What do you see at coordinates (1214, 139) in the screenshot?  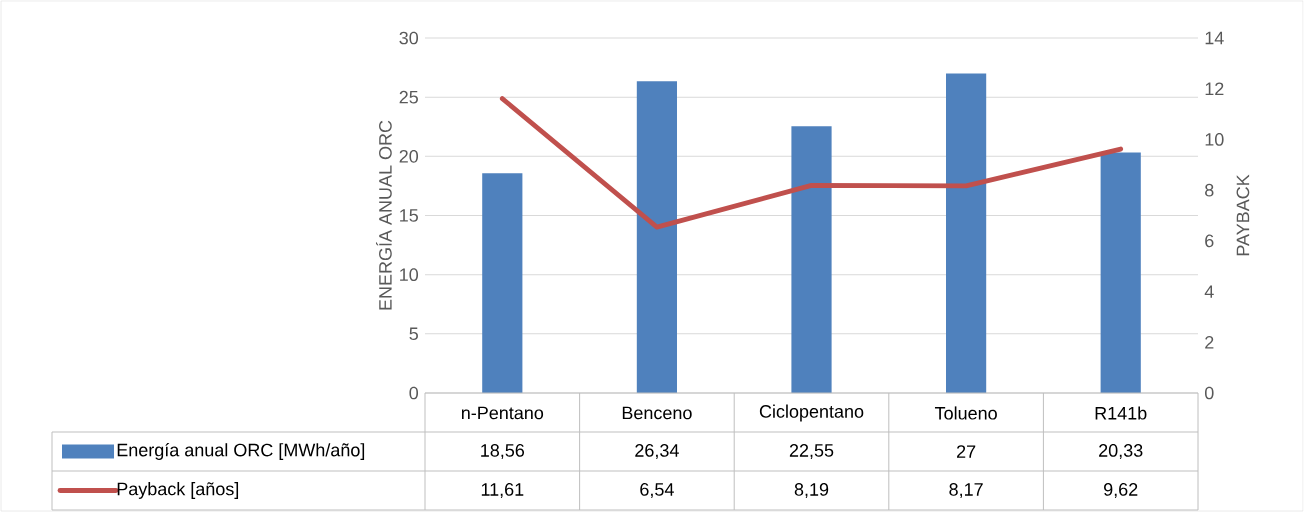 I see `y2-tick-label: 10` at bounding box center [1214, 139].